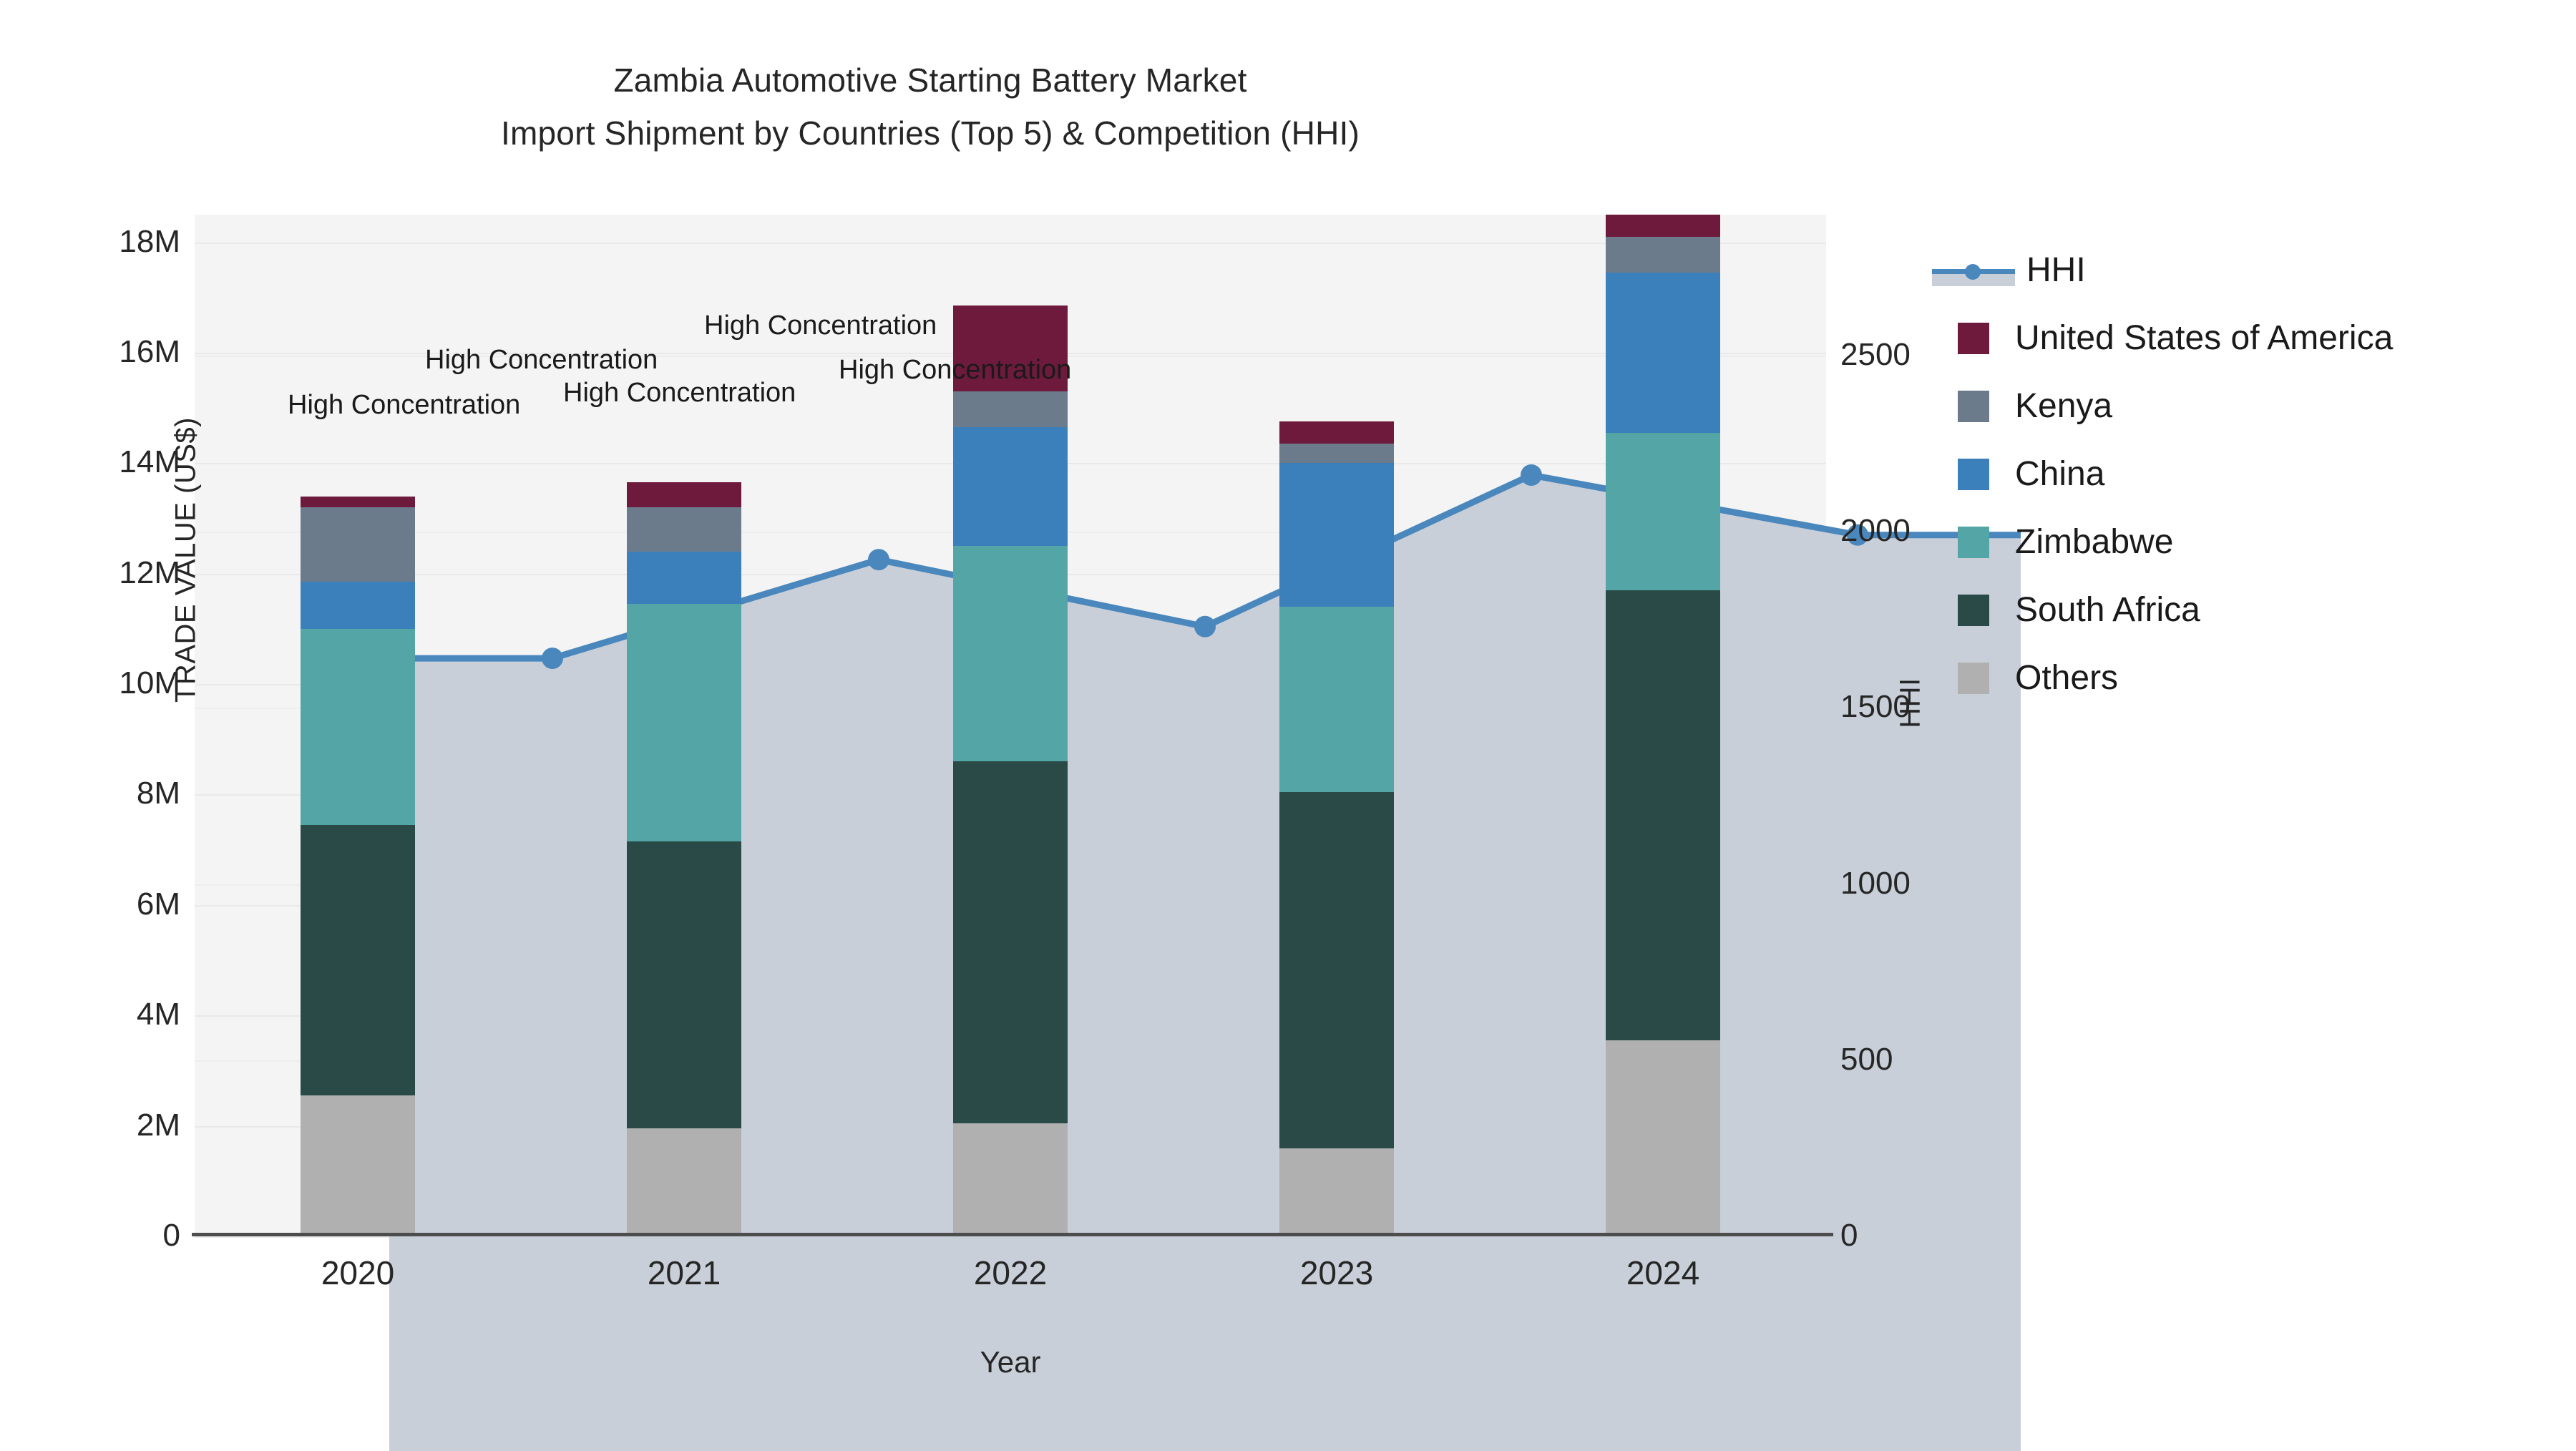 Image resolution: width=2576 pixels, height=1451 pixels. I want to click on y-axis-left-tick-label: 6M, so click(158, 904).